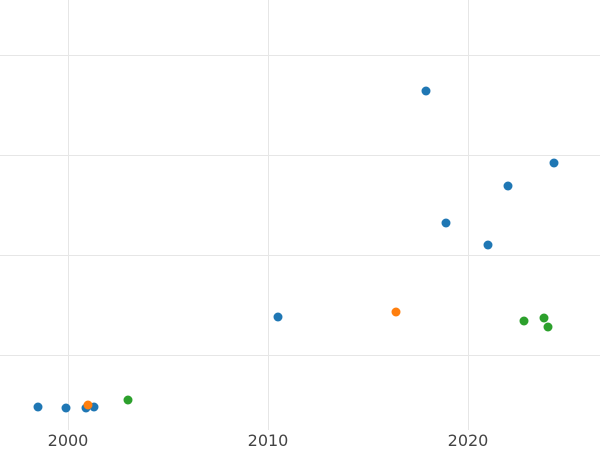 The width and height of the screenshot is (600, 450). Describe the element at coordinates (468, 440) in the screenshot. I see `x-tick-label-2020: 2020` at that location.